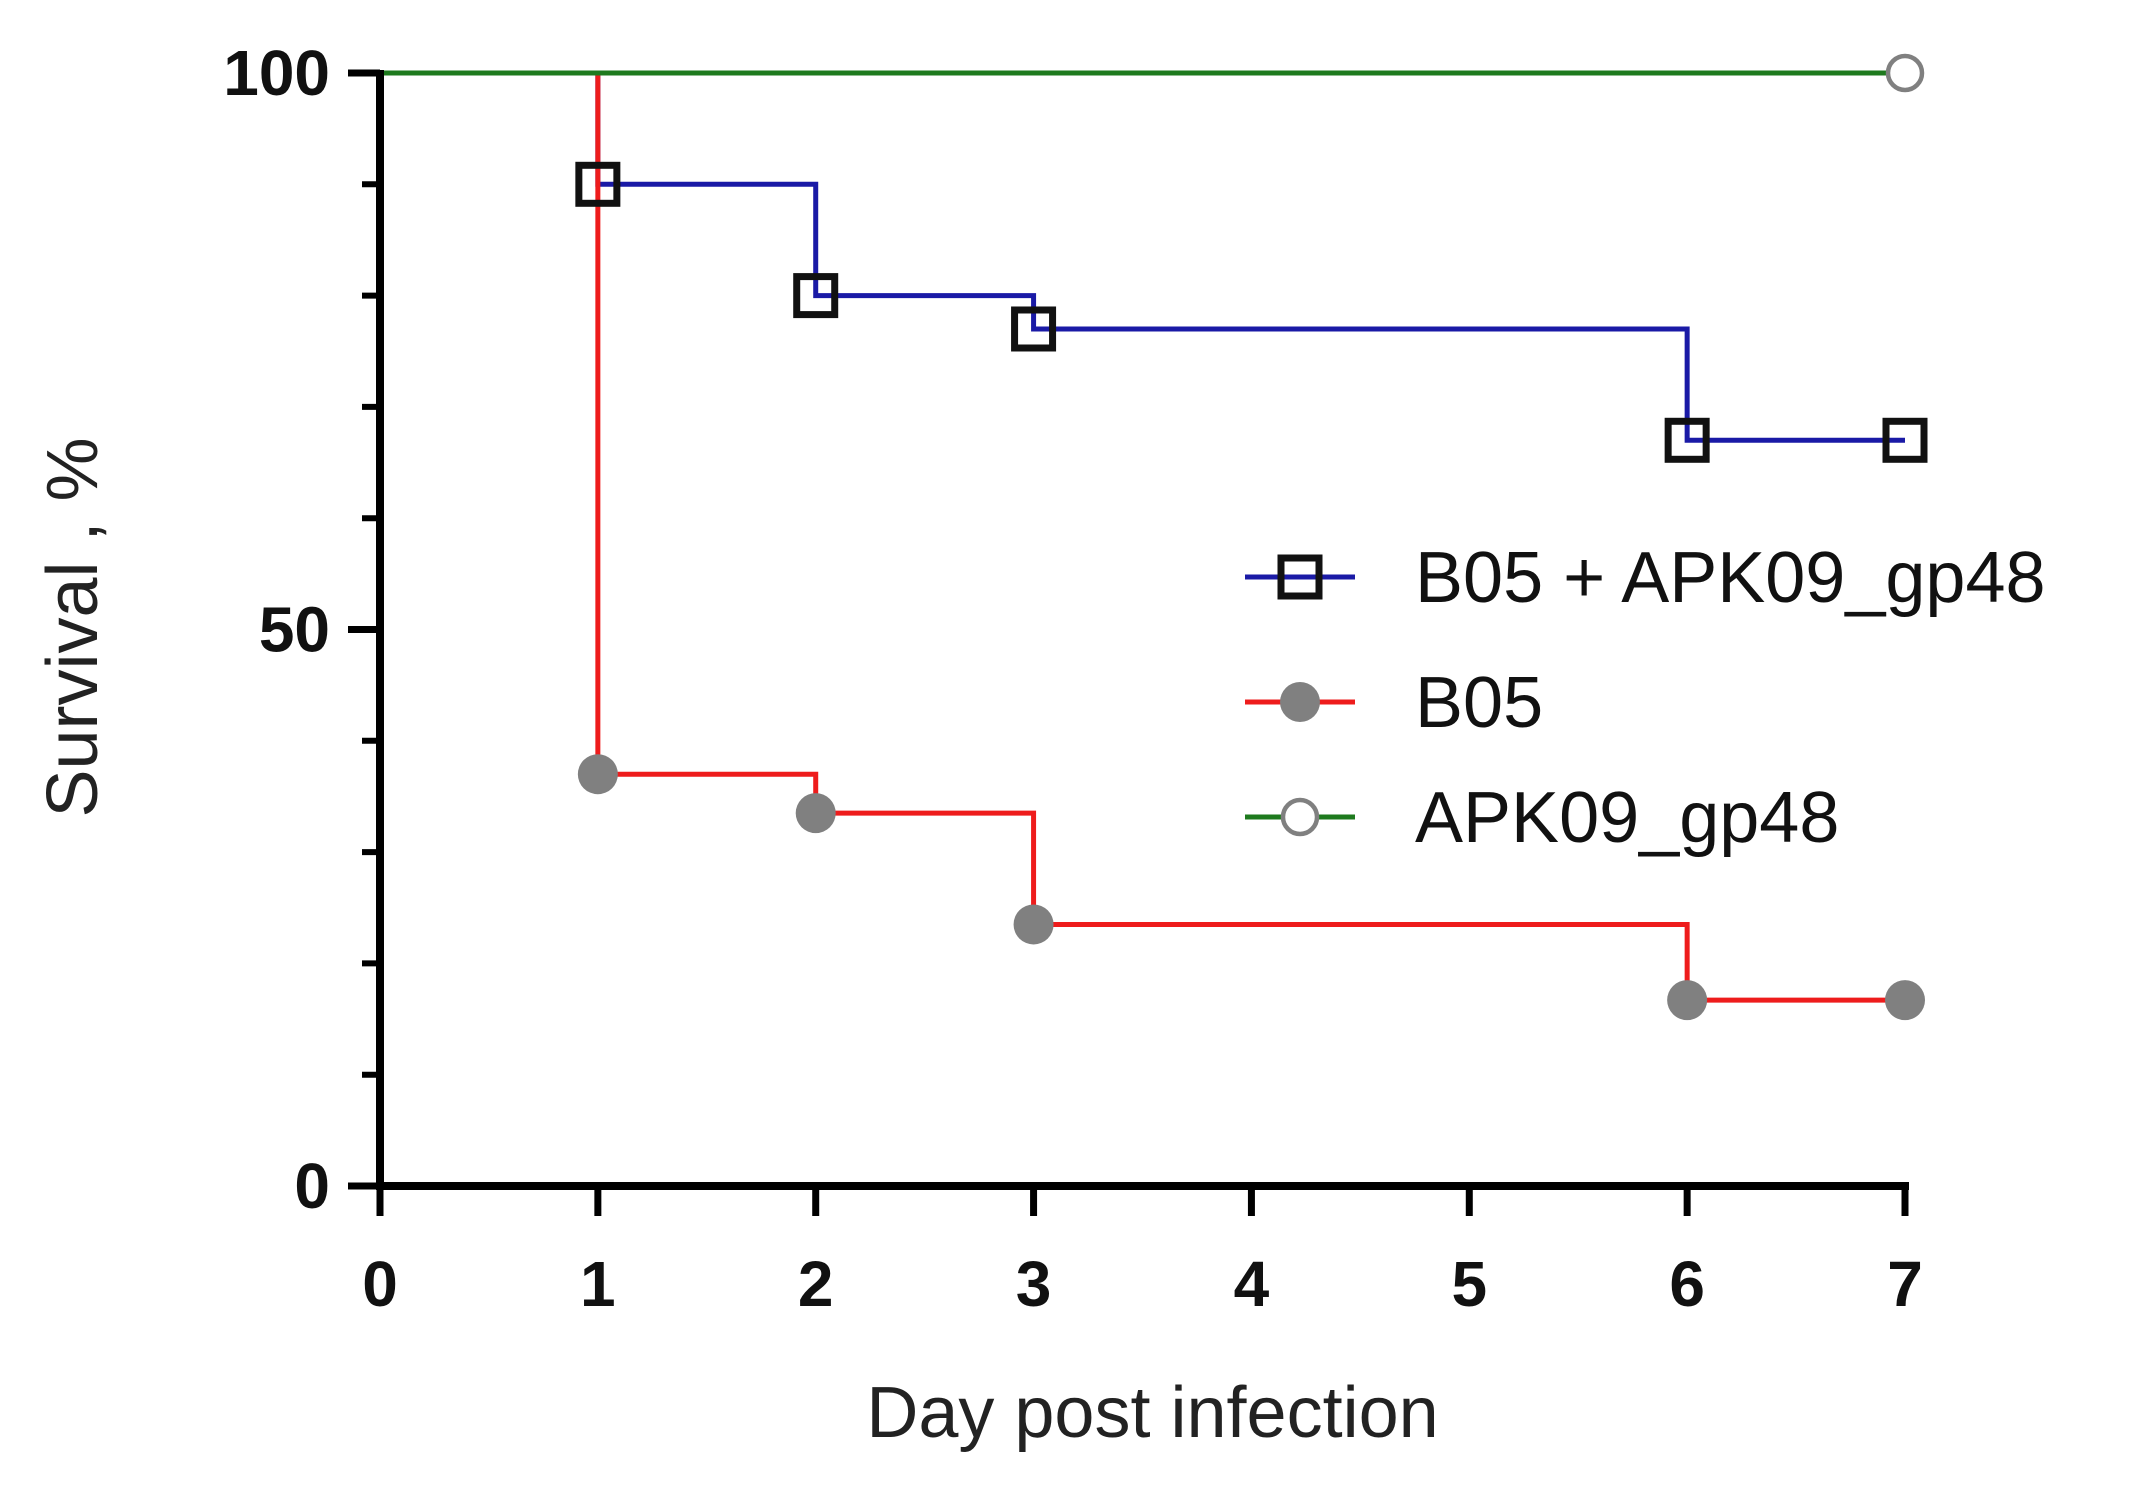  Describe the element at coordinates (1252, 1284) in the screenshot. I see `x-tick-label: 4` at that location.